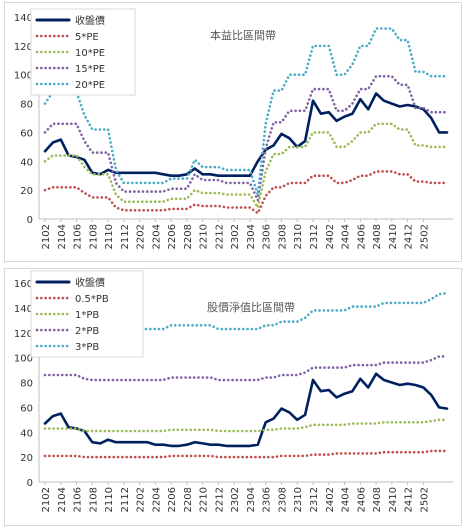 The height and width of the screenshot is (530, 466). What do you see at coordinates (92, 299) in the screenshot?
I see `legend-label-1: 0.5*PB` at bounding box center [92, 299].